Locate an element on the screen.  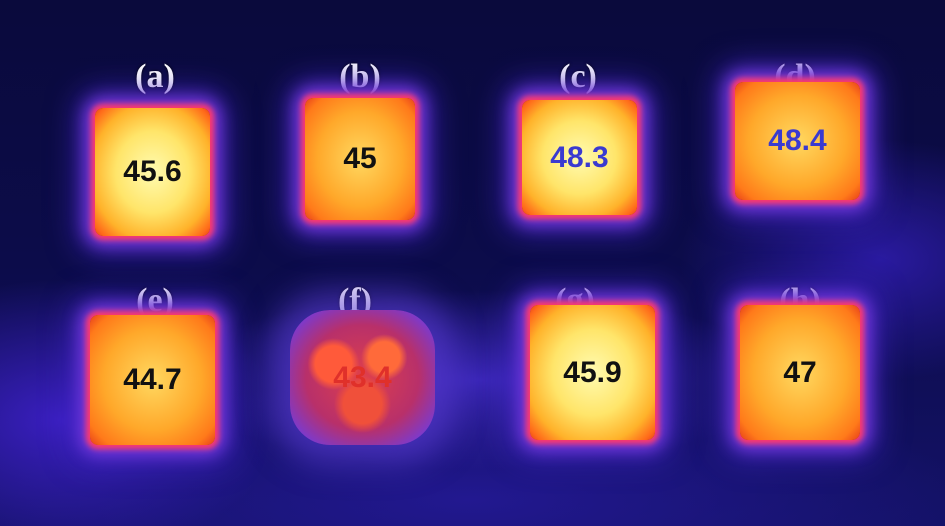
temperature: 45.9 is located at coordinates (592, 372).